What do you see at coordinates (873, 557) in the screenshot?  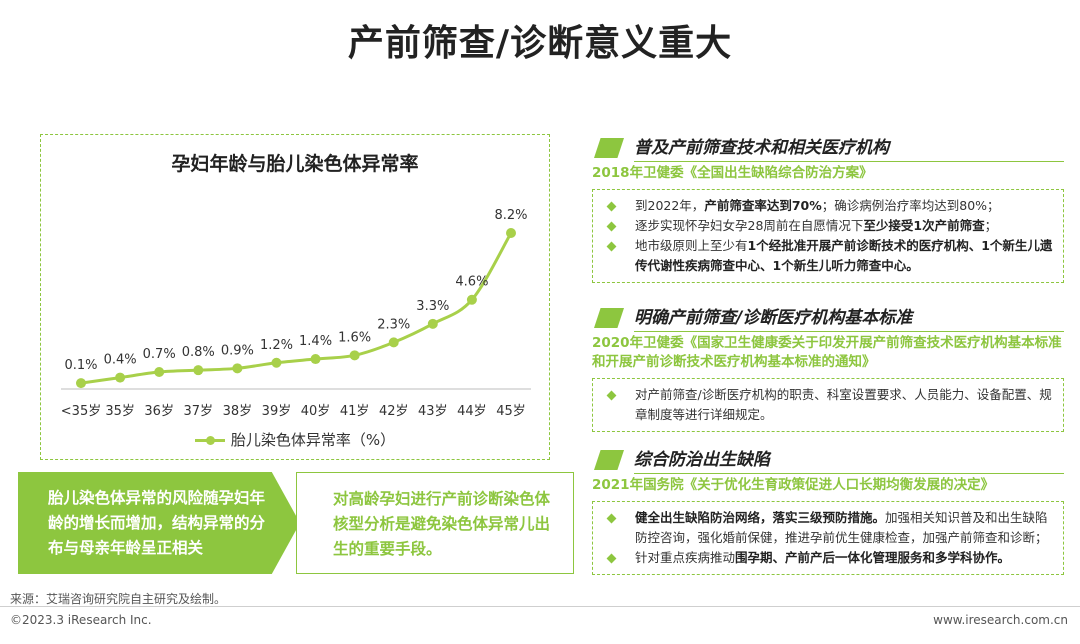 I see `bullet-text-strong: 围孕期、产前产后一体化管理服务和多学科协作。` at bounding box center [873, 557].